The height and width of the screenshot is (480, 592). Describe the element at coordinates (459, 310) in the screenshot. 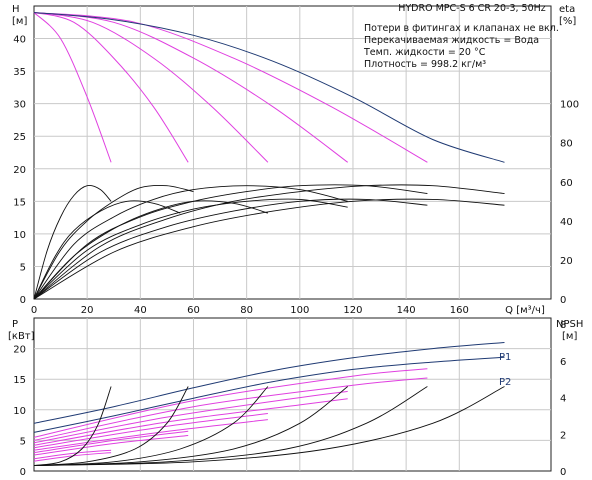

I see `x-tick-label: 160` at that location.